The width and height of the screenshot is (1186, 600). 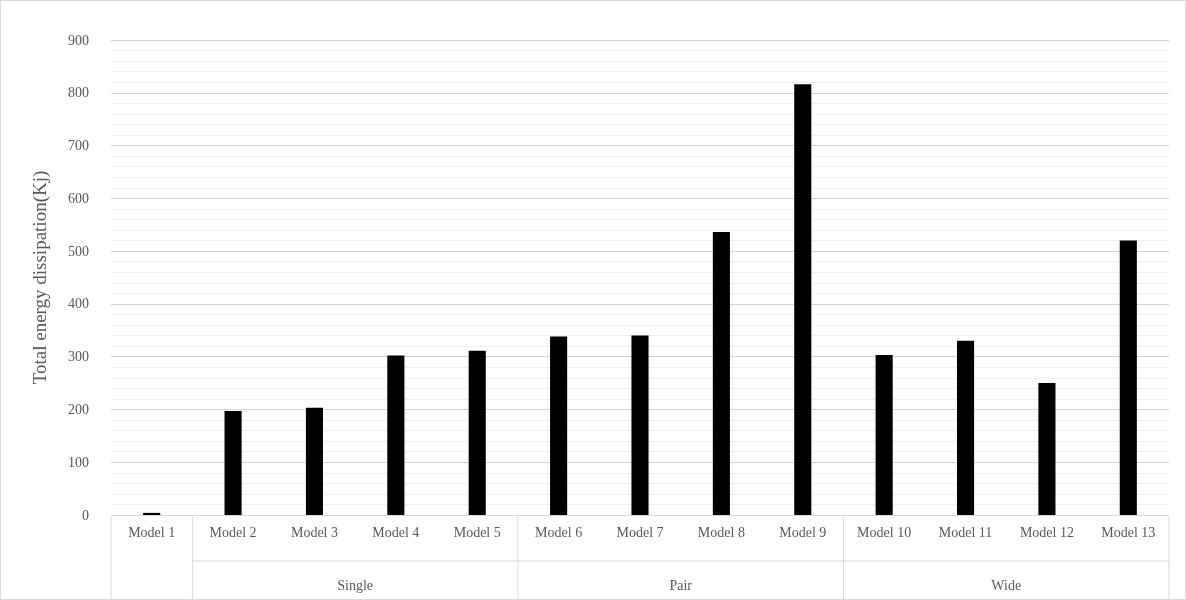 I want to click on y-tick-label: 300, so click(x=78, y=357).